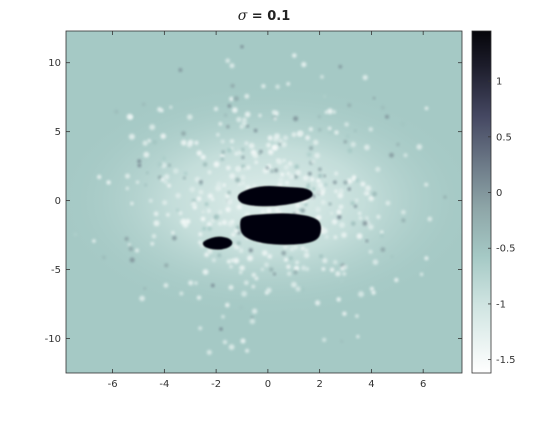 This screenshot has width=560, height=424. I want to click on x-tick-label: 4, so click(371, 384).